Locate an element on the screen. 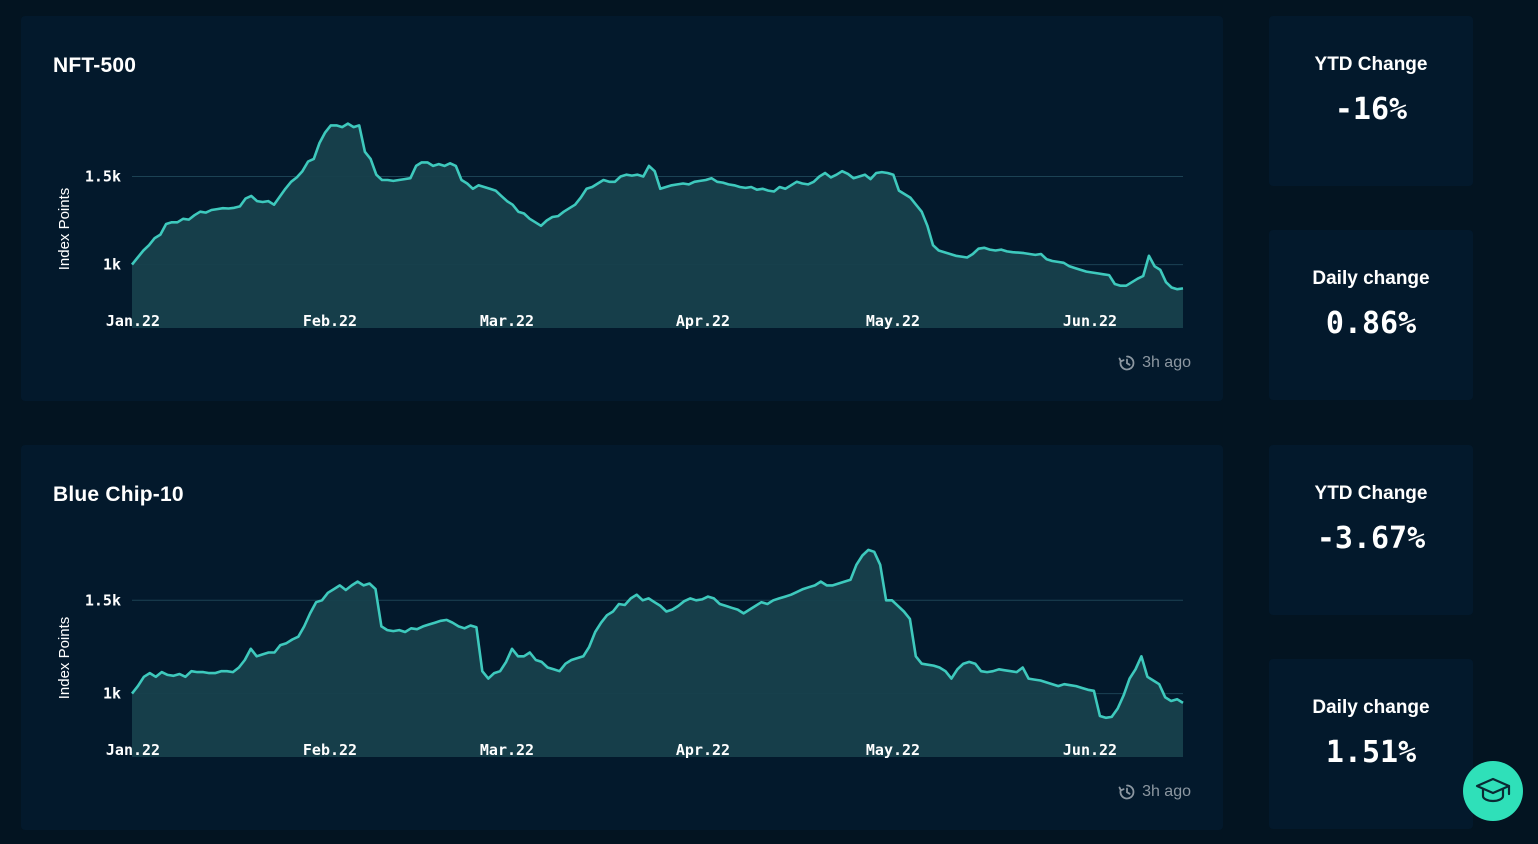  stat-value: 0.86% is located at coordinates (1371, 323).